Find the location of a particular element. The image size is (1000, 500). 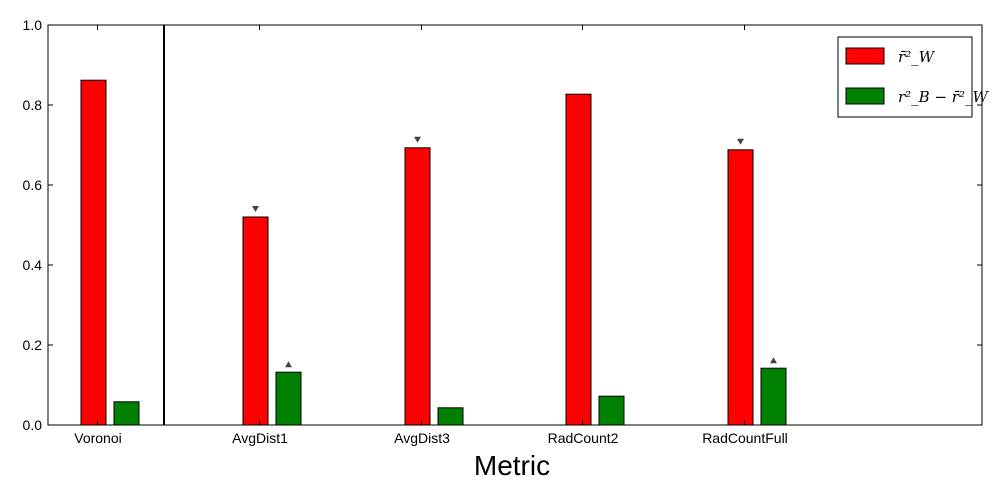

y-tick-label: 0.4 is located at coordinates (33, 265).